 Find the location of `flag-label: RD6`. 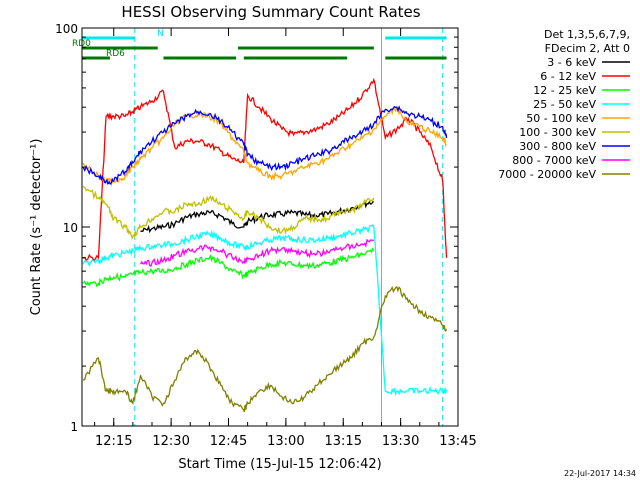

flag-label: RD6 is located at coordinates (115, 54).